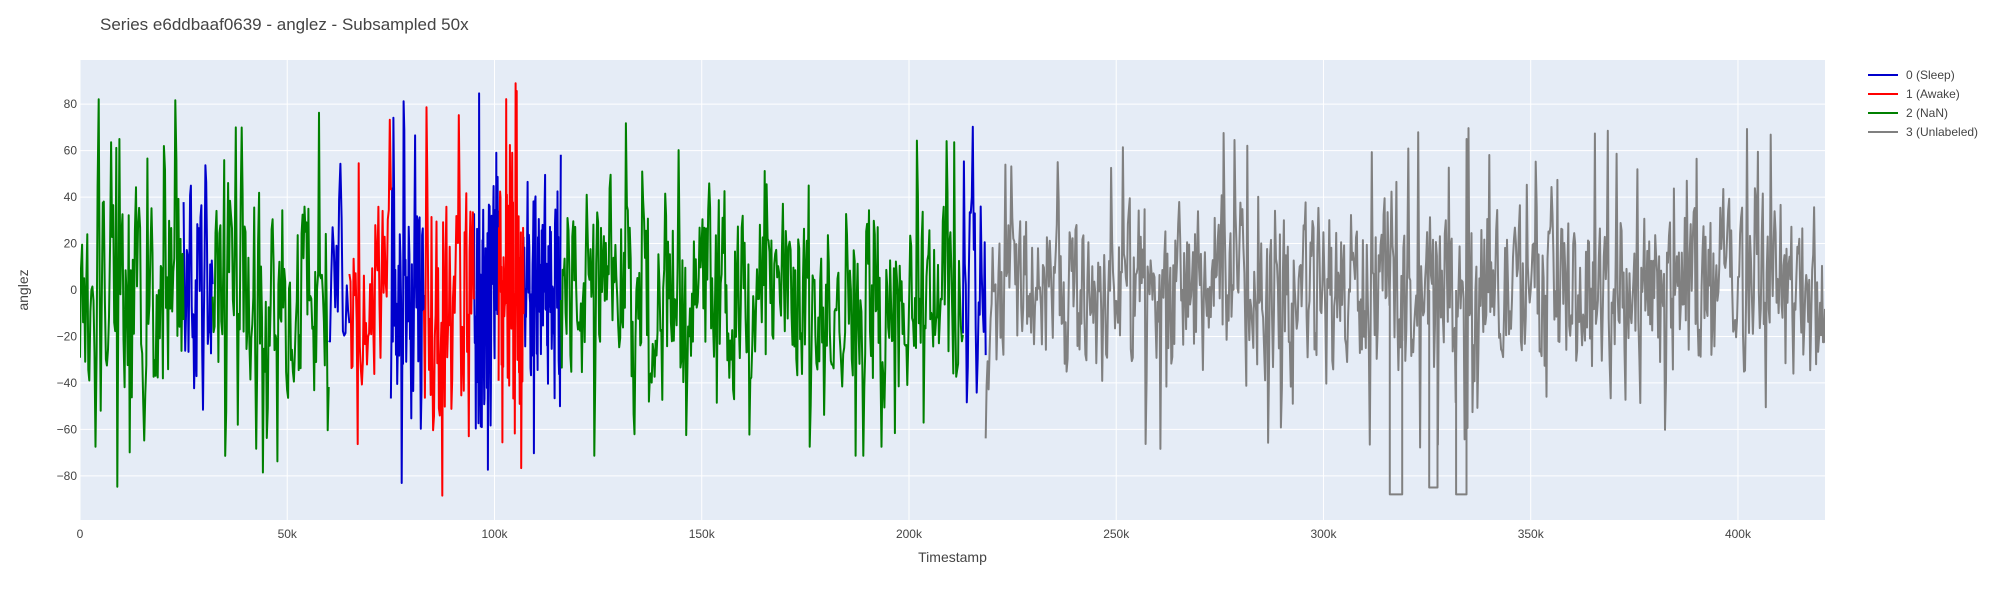  I want to click on x-tick-label: 50k, so click(288, 534).